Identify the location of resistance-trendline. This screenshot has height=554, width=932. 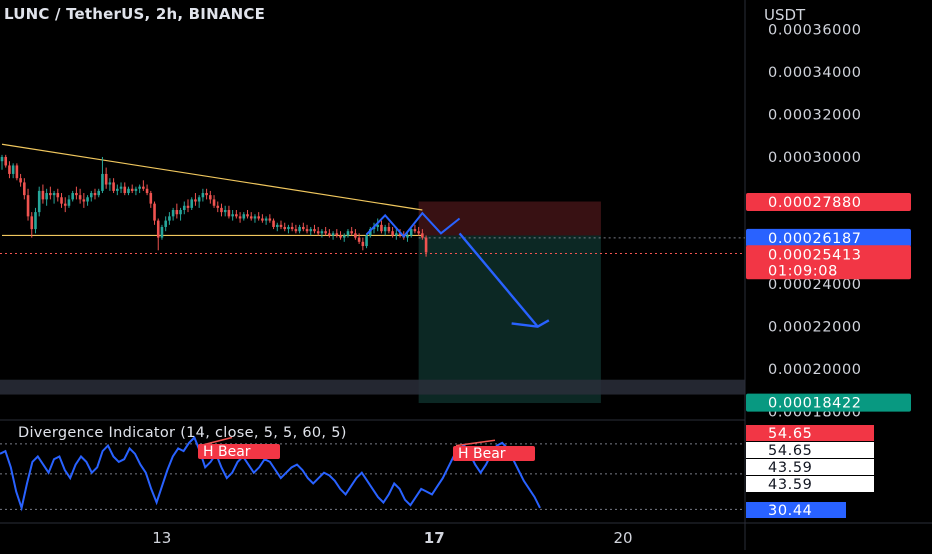
(212, 177).